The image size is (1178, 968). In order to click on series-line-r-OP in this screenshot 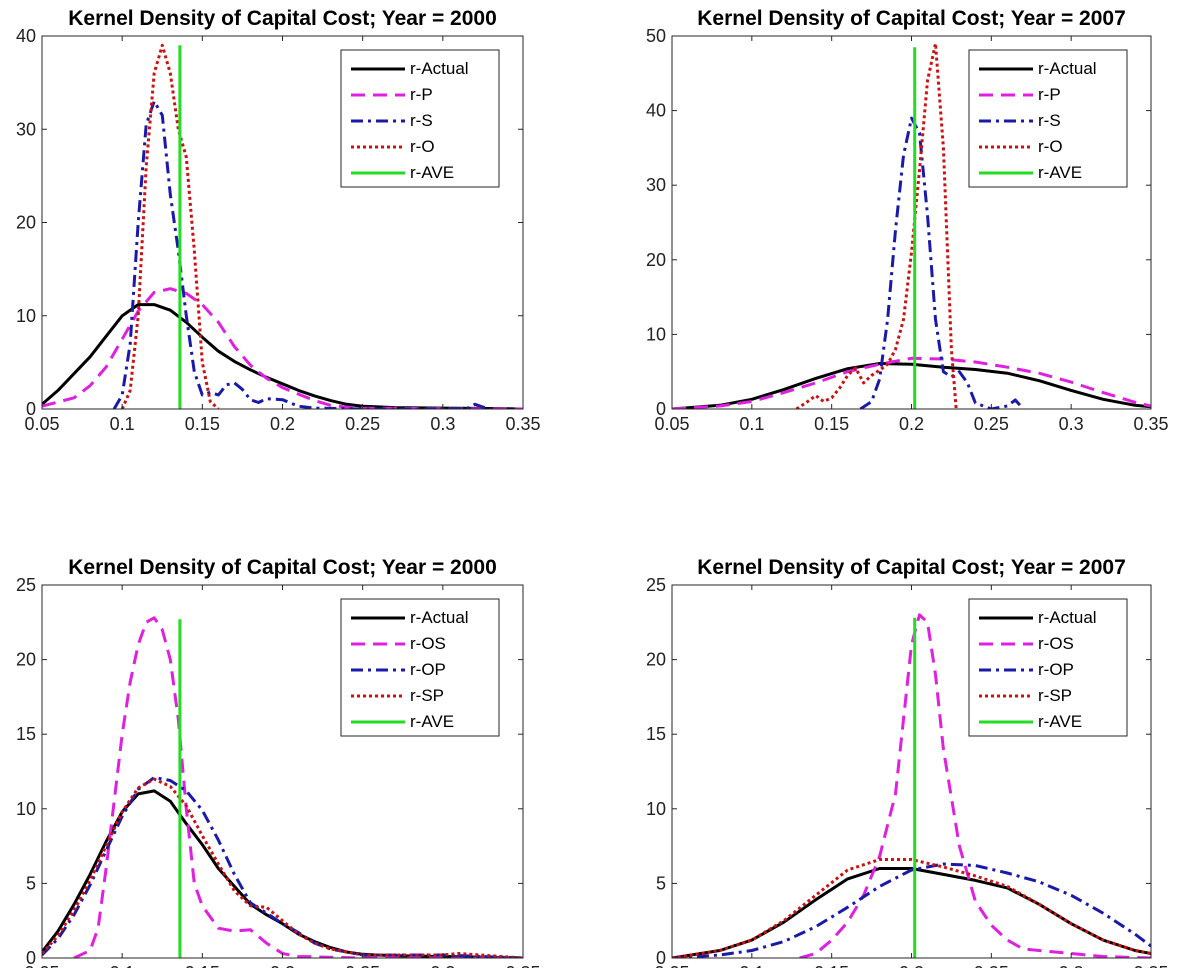, I will do `click(911, 910)`.